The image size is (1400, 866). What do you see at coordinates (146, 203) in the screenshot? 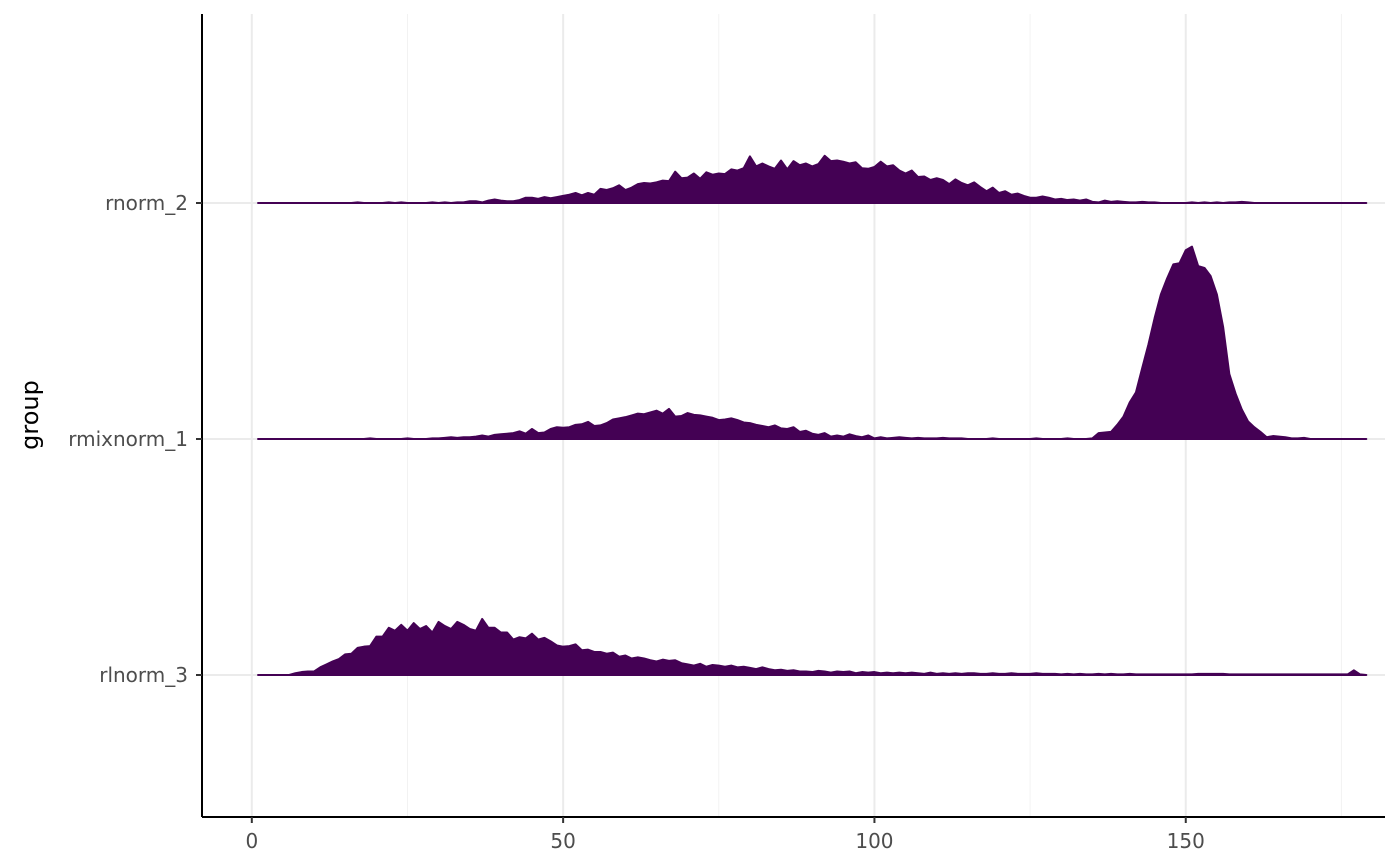
I see `y-tick-label-rnorm-2: rnorm_2` at bounding box center [146, 203].